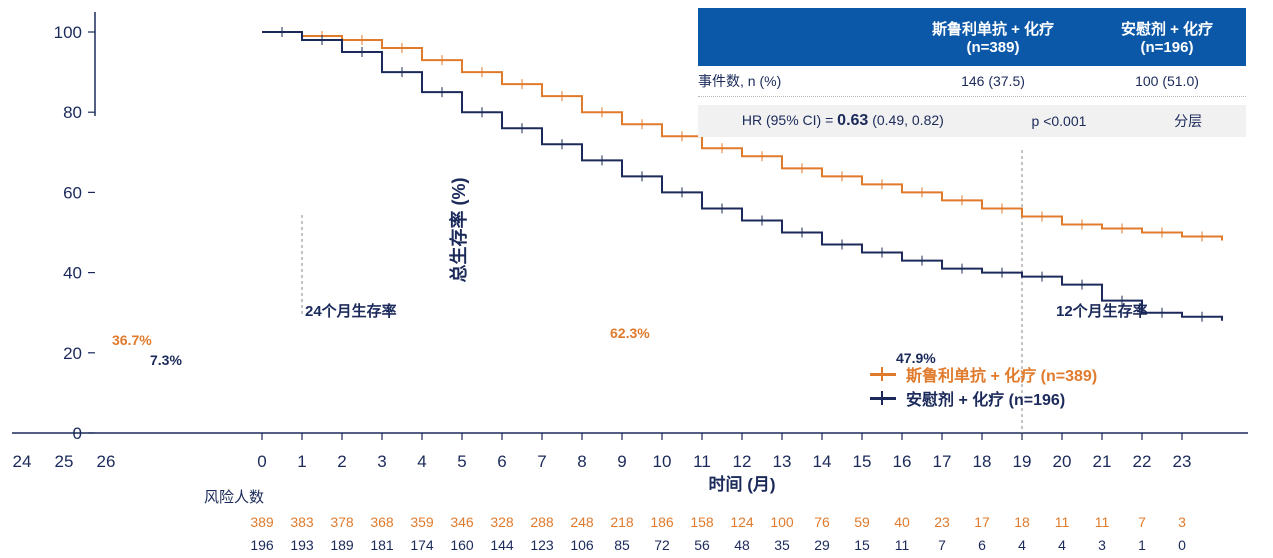 The image size is (1273, 558). I want to click on legend-label-arm-b: 安慰剂 + 化疗 (n=196), so click(986, 400).